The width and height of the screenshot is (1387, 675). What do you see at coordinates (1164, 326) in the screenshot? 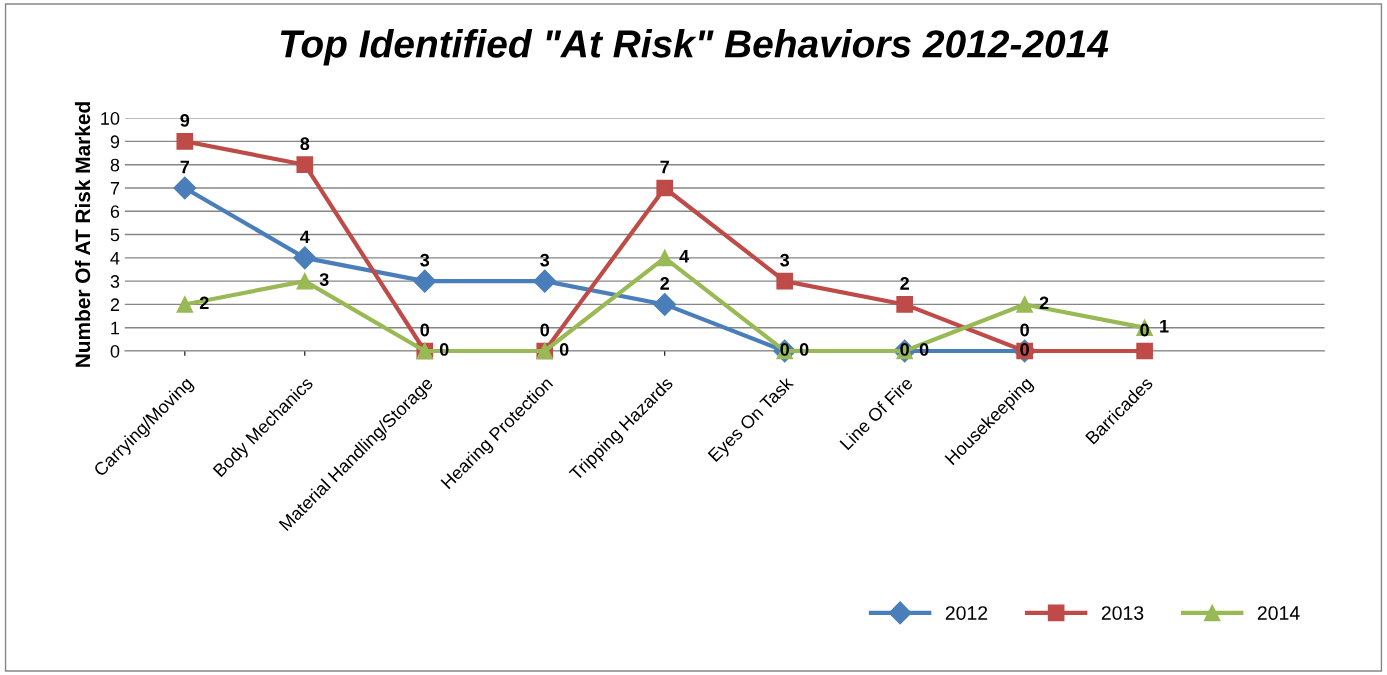
I see `data-label: 1` at bounding box center [1164, 326].